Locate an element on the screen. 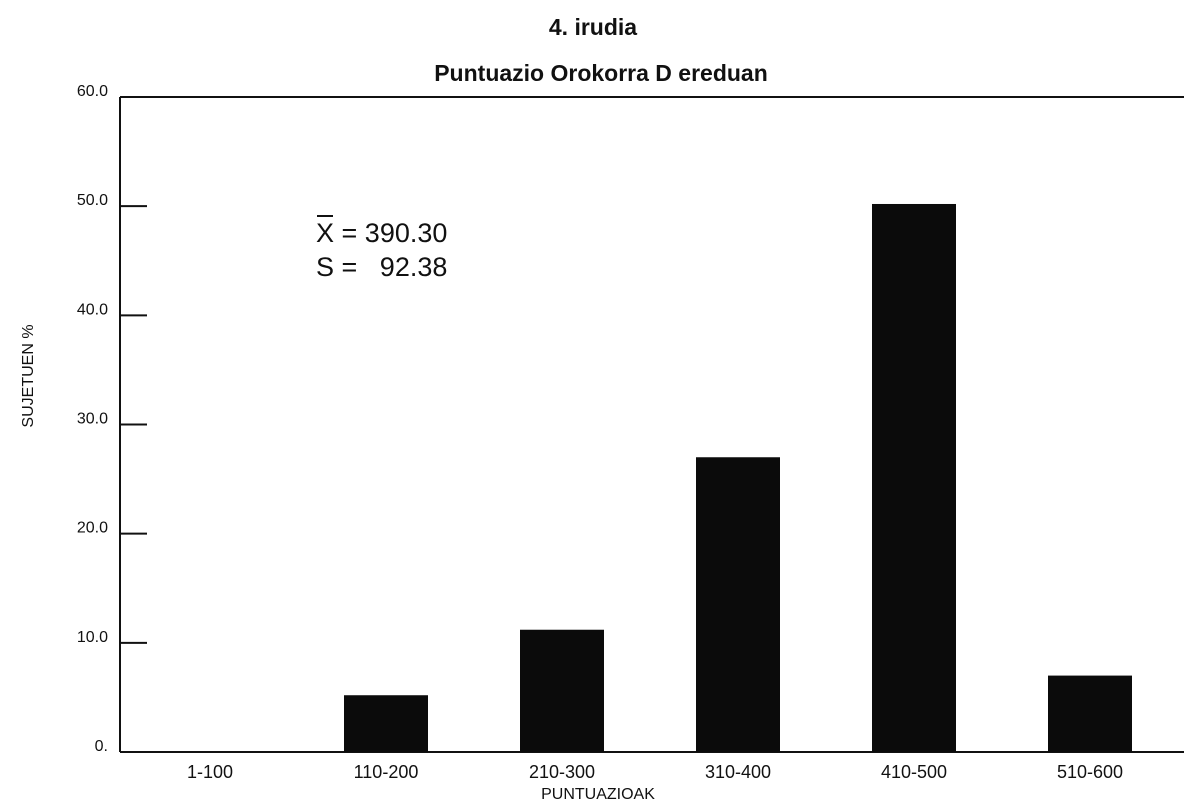 The height and width of the screenshot is (803, 1186). mean-stat: X = 390.30 is located at coordinates (382, 232).